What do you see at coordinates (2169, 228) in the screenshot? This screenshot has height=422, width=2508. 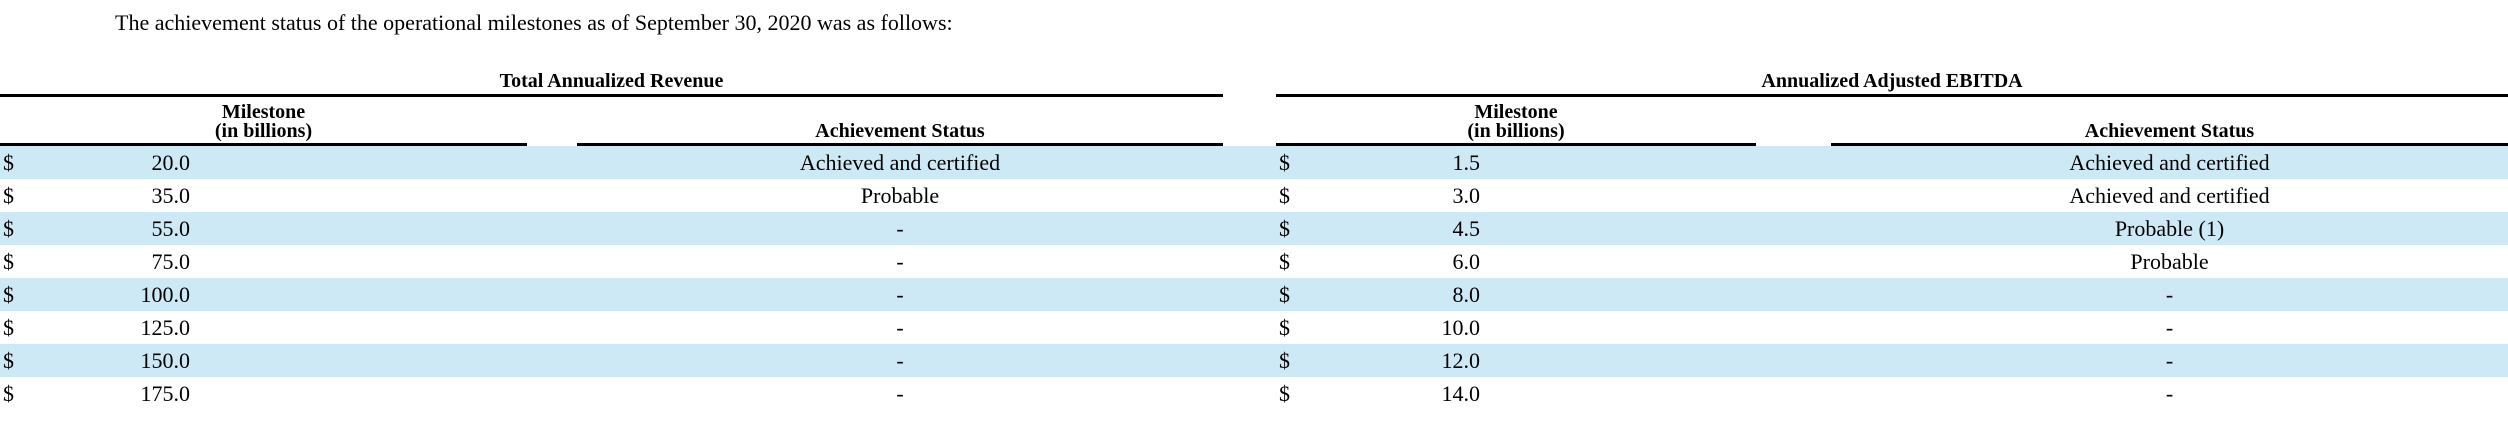 I see `status-value: Probable (1)` at bounding box center [2169, 228].